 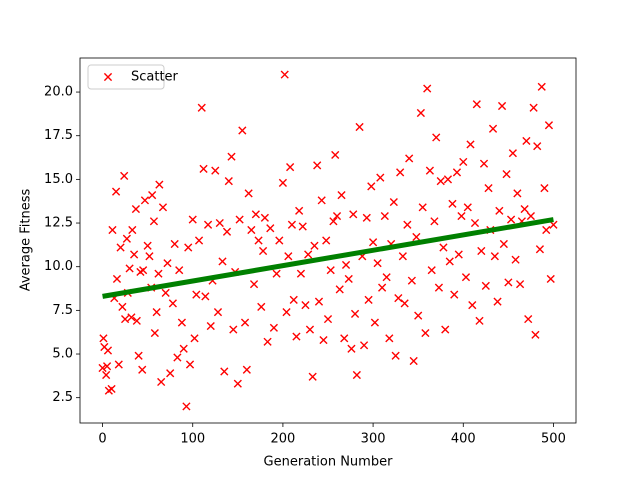 What do you see at coordinates (62, 397) in the screenshot?
I see `y-tick-label: 2.5` at bounding box center [62, 397].